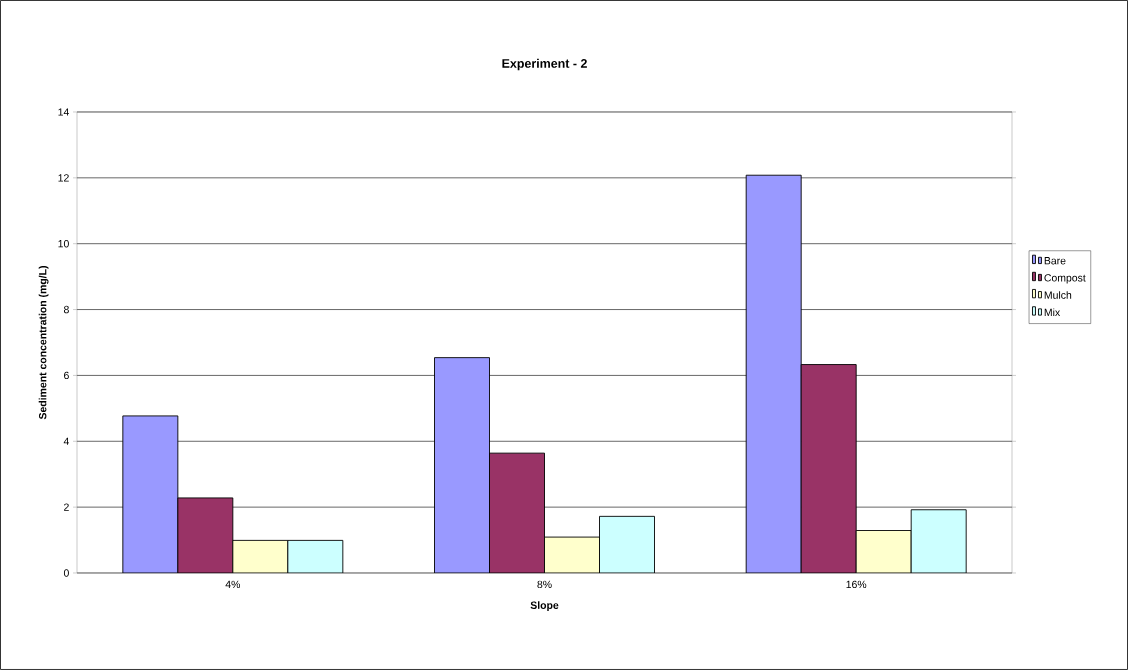  I want to click on y-tick-label: 6, so click(66, 375).